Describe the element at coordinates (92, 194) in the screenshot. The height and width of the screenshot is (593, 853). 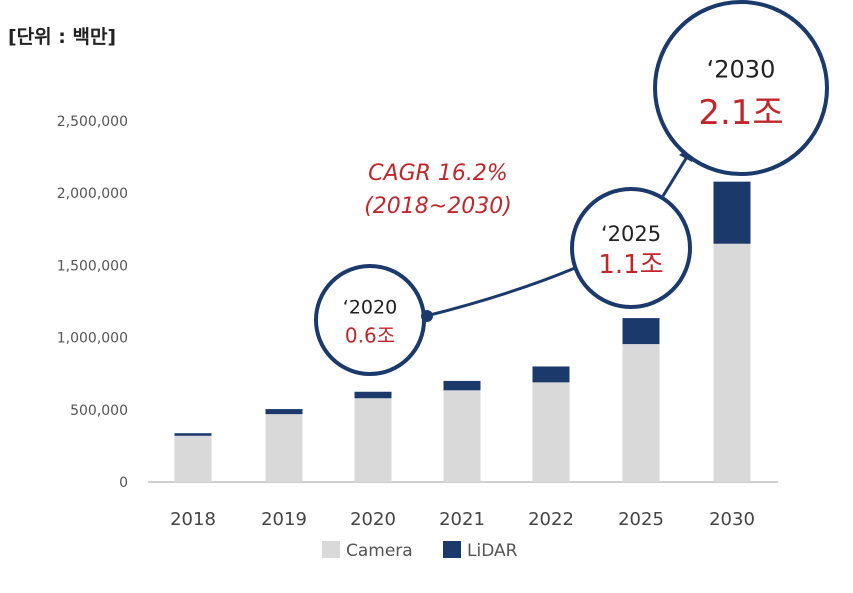
I see `y-tick-label: 2,000,000` at that location.